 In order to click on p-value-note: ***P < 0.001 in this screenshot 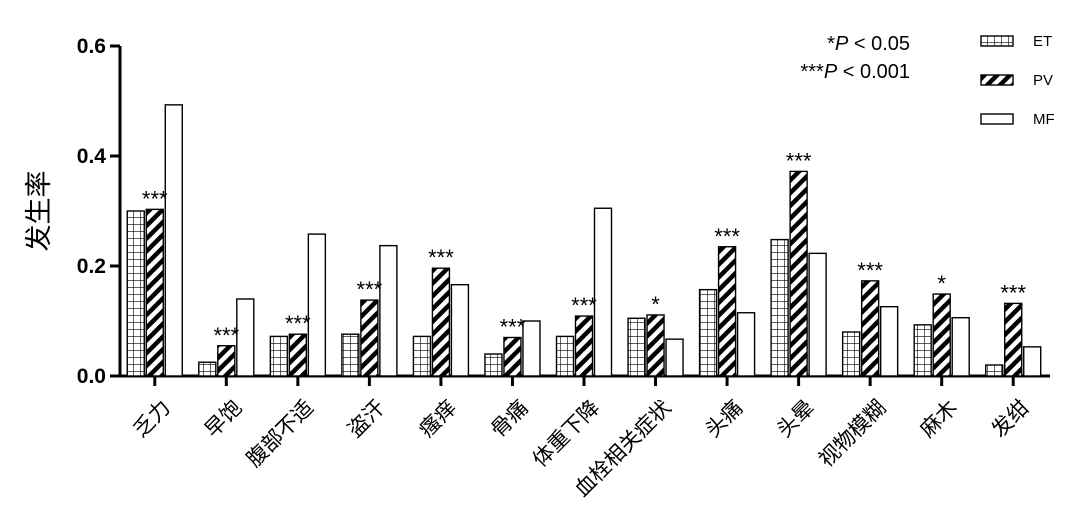, I will do `click(855, 72)`.